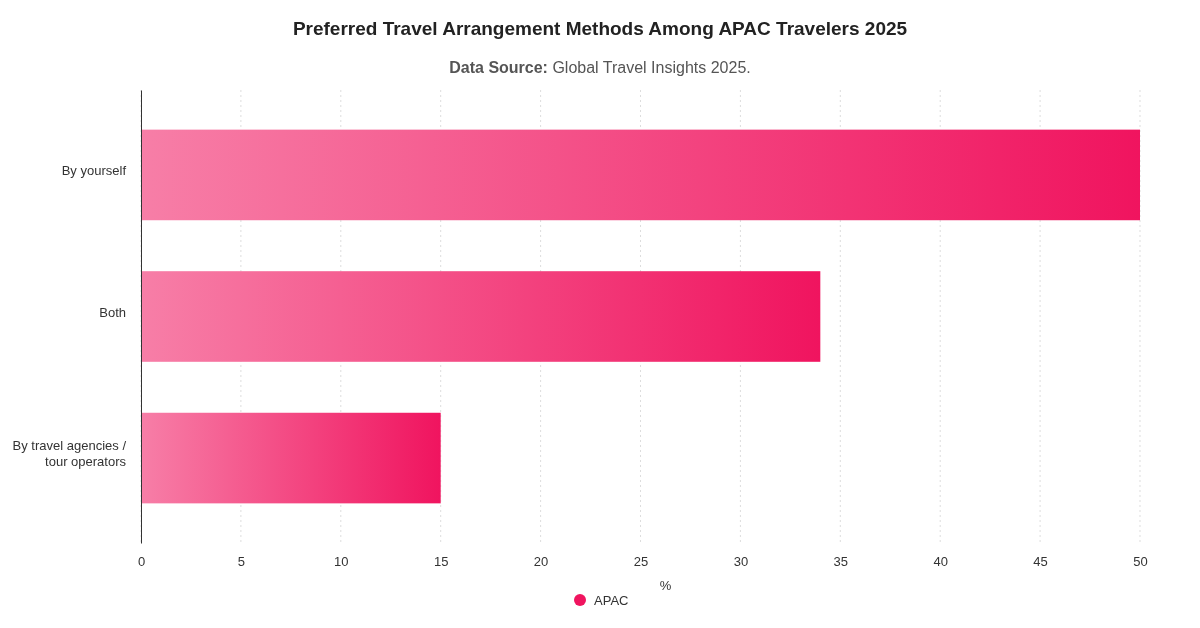  I want to click on x-tick-label: 50, so click(1140, 562).